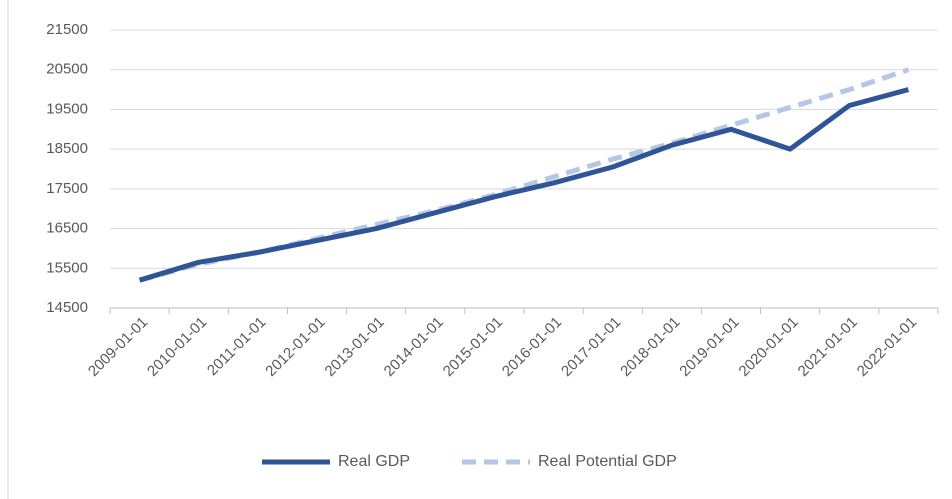 This screenshot has height=499, width=952. What do you see at coordinates (67, 69) in the screenshot?
I see `y-tick-label: 20500` at bounding box center [67, 69].